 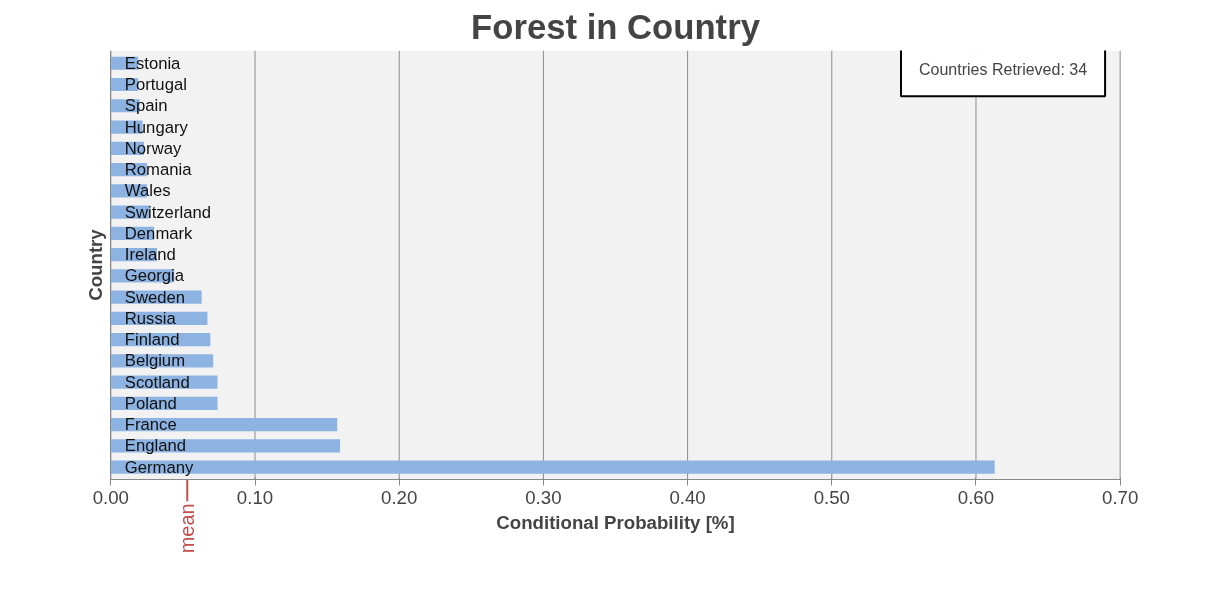 What do you see at coordinates (150, 425) in the screenshot?
I see `y-tick-label: France` at bounding box center [150, 425].